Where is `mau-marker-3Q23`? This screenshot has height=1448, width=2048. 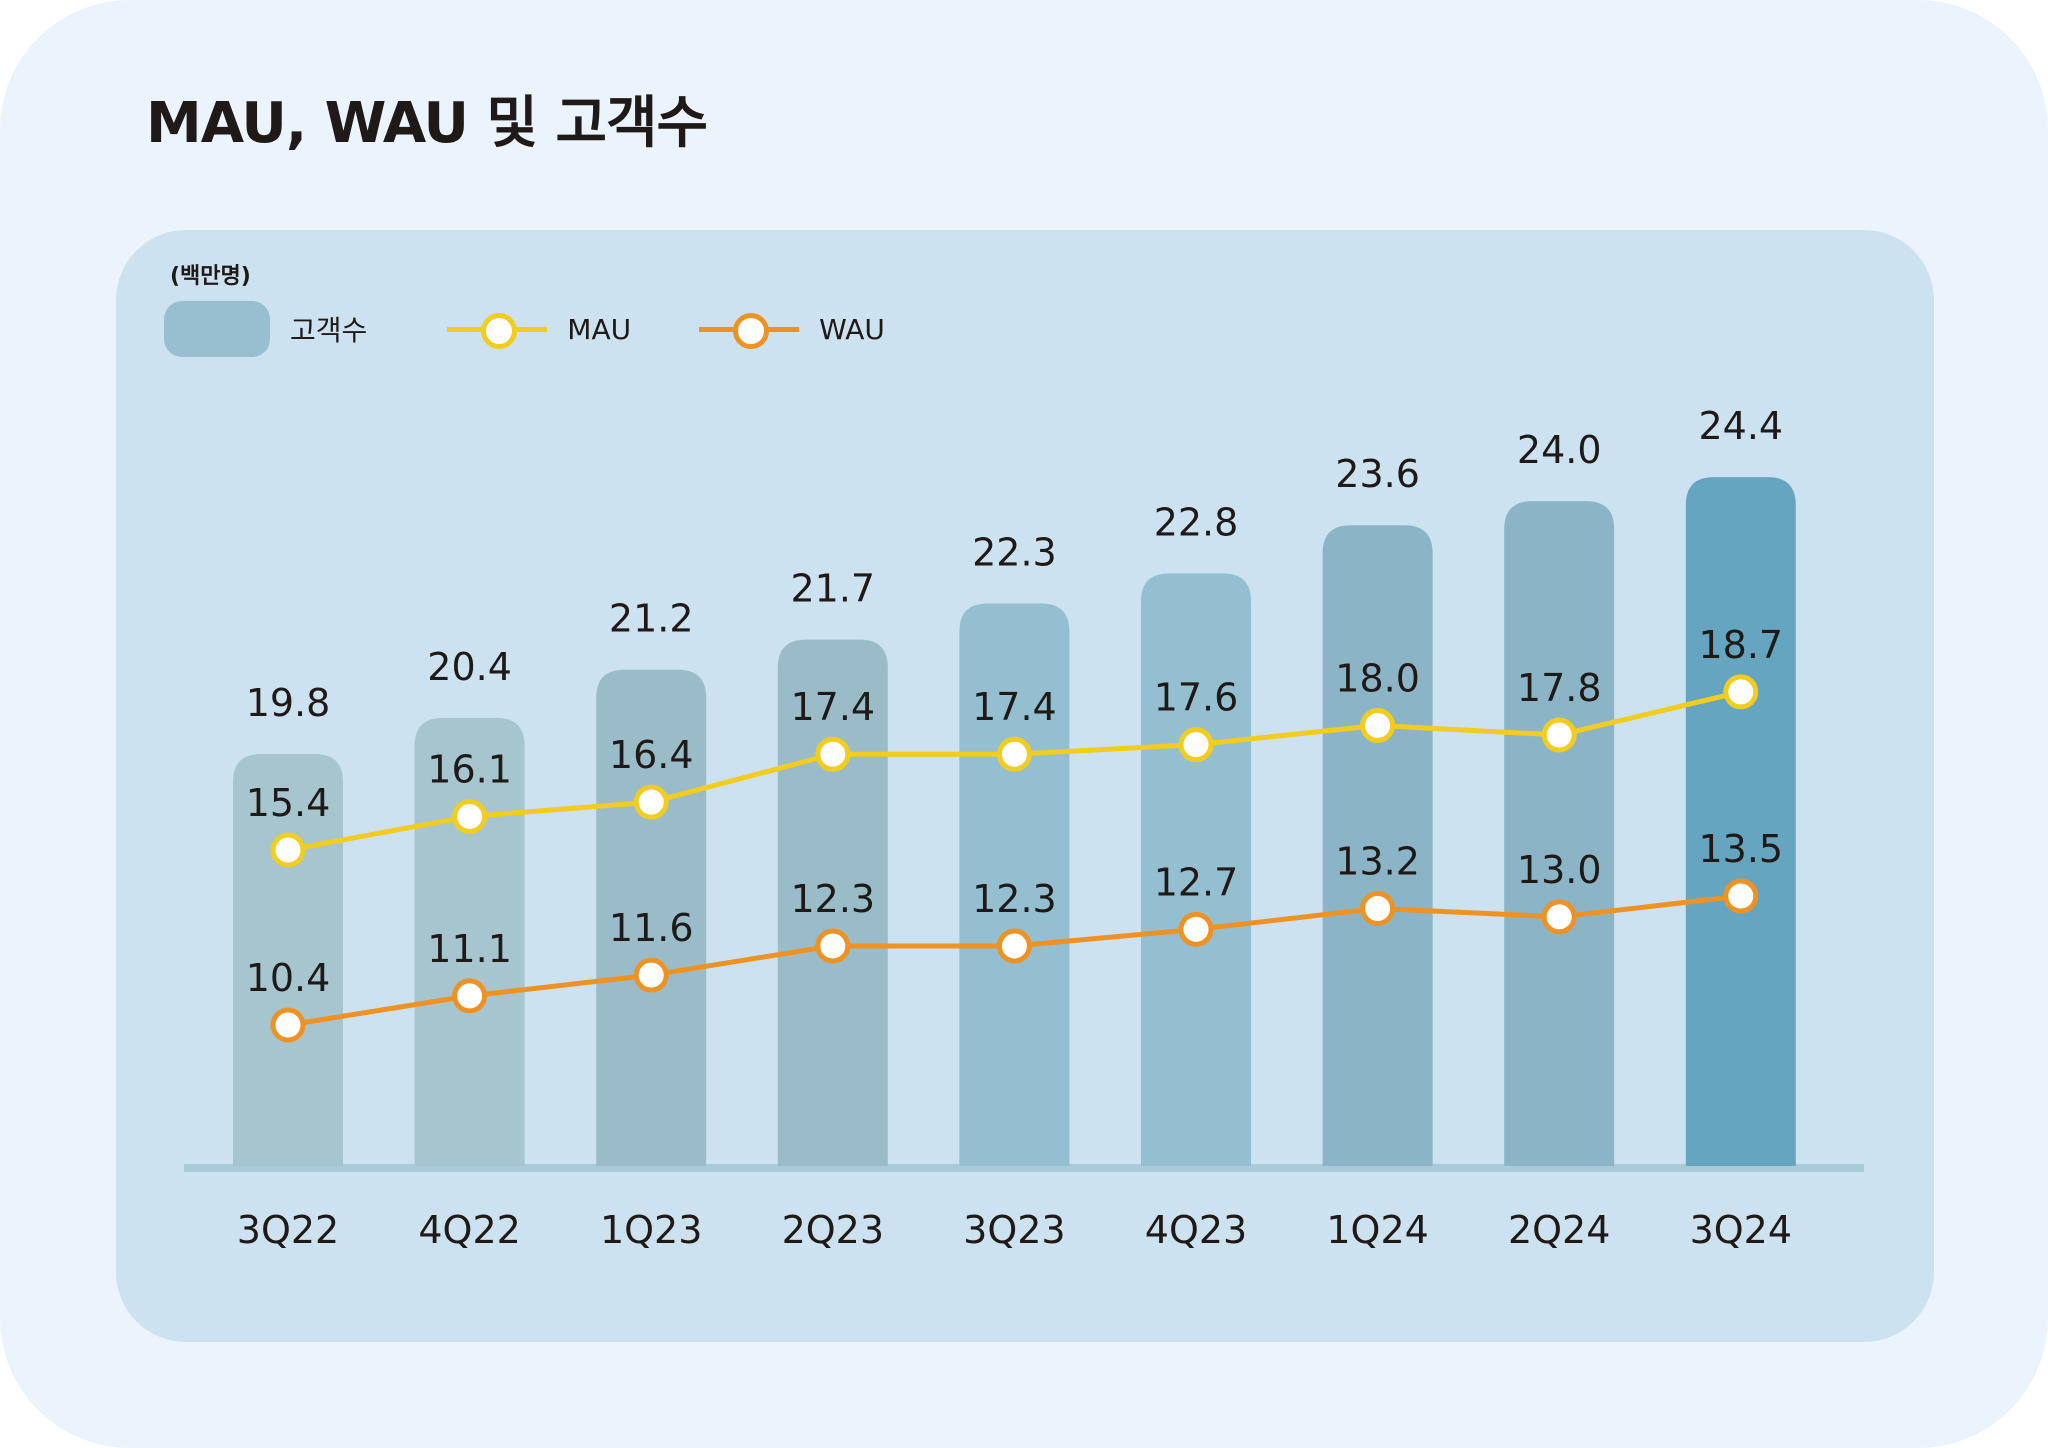 mau-marker-3Q23 is located at coordinates (1014, 754).